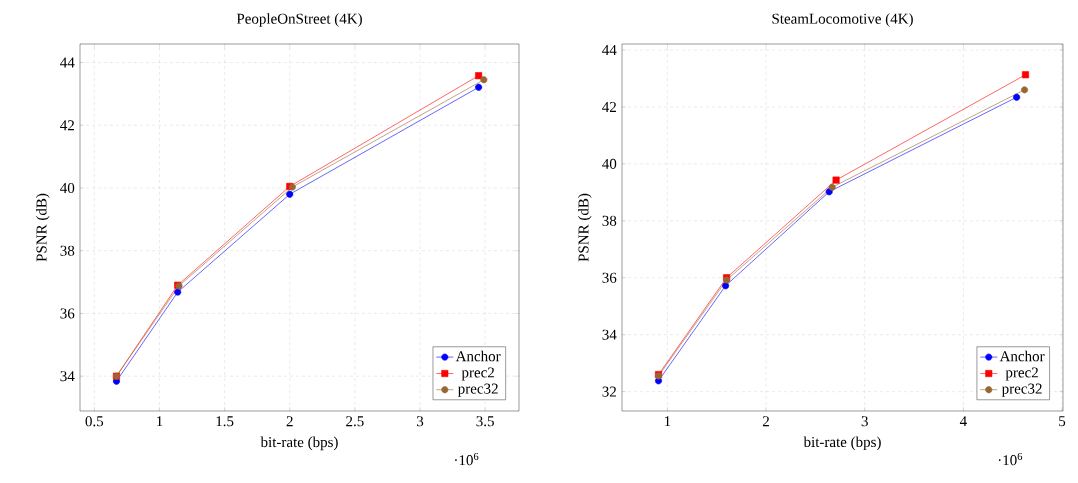 This screenshot has height=483, width=1078. Describe the element at coordinates (94, 421) in the screenshot. I see `x-tick-label: 0.5` at that location.